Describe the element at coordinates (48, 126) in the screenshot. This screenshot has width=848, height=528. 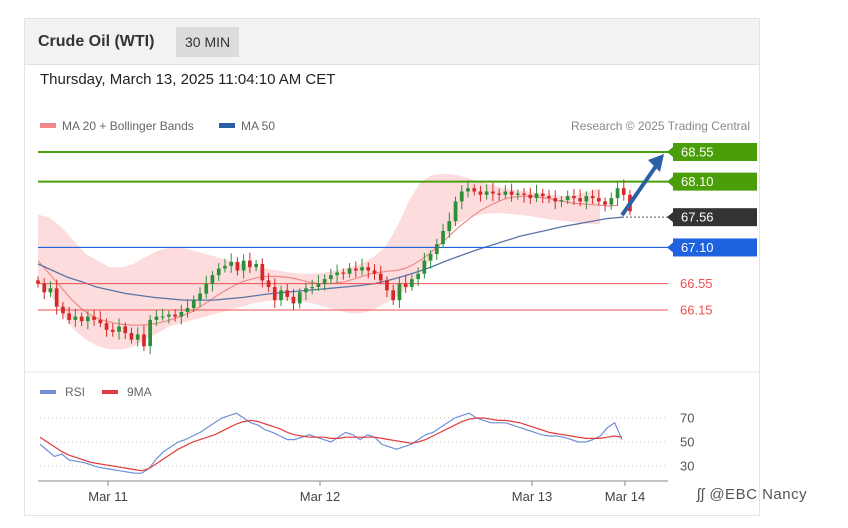
I see `ma20-swatch` at that location.